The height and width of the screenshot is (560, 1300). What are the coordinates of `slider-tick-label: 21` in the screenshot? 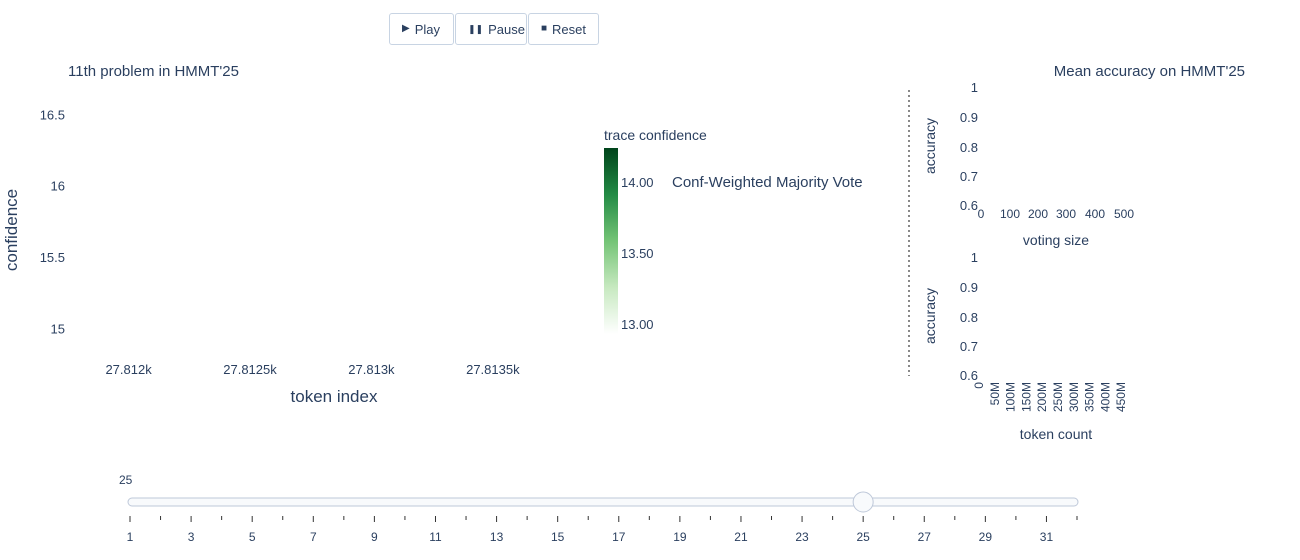 It's located at (741, 537).